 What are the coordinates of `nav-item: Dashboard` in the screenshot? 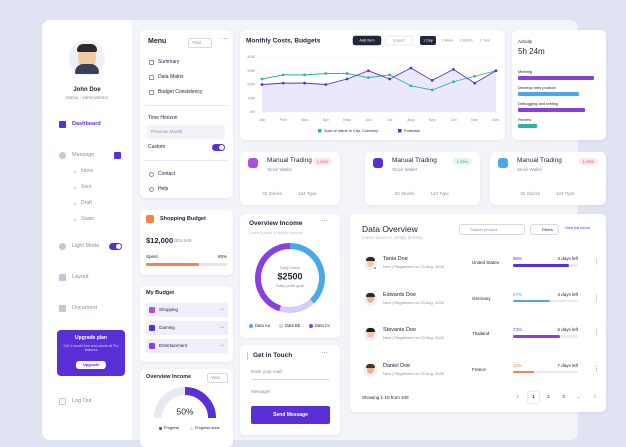 It's located at (86, 124).